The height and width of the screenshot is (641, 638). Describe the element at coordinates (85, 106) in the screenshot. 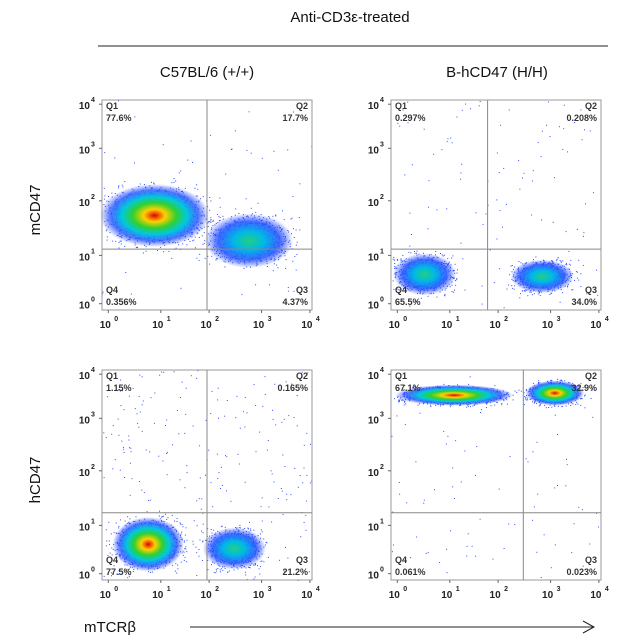

I see `y-tick-base: 10` at that location.